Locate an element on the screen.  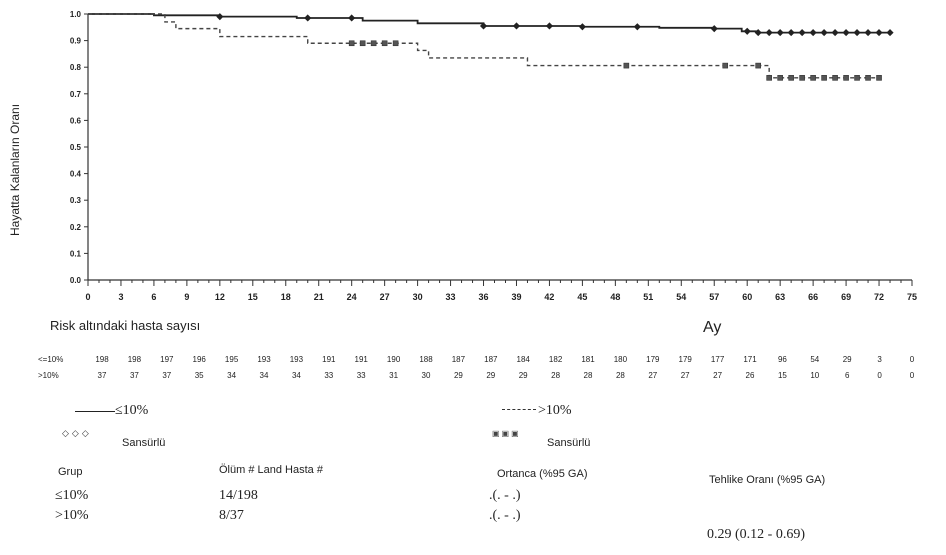
risk-cell: 187 is located at coordinates (491, 359).